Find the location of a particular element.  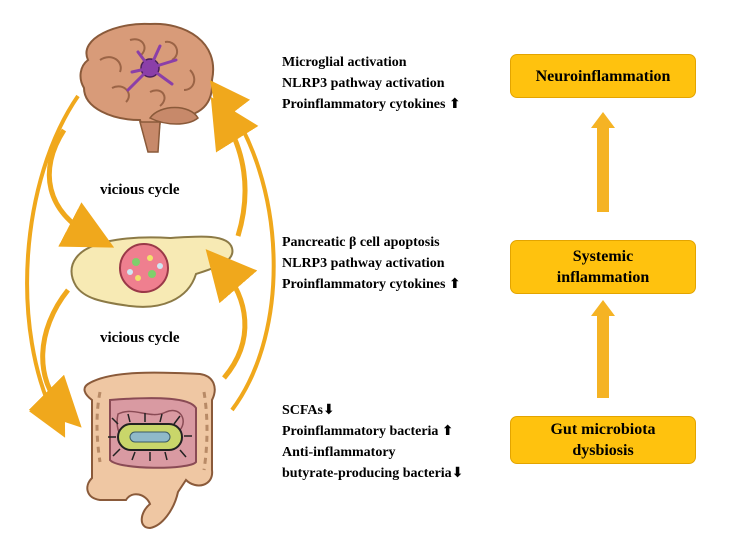

cycle-arrow-pancreas-to-gut is located at coordinates (55, 358).